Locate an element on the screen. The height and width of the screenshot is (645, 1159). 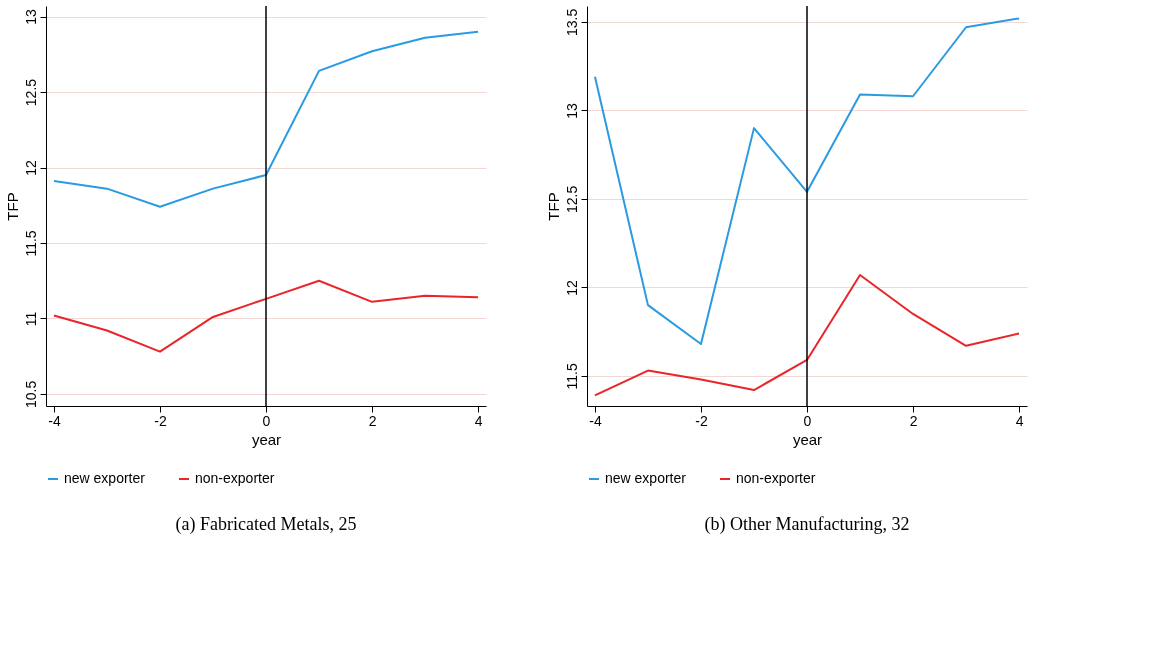
y-tick-label: 10.5 is located at coordinates (30, 394).